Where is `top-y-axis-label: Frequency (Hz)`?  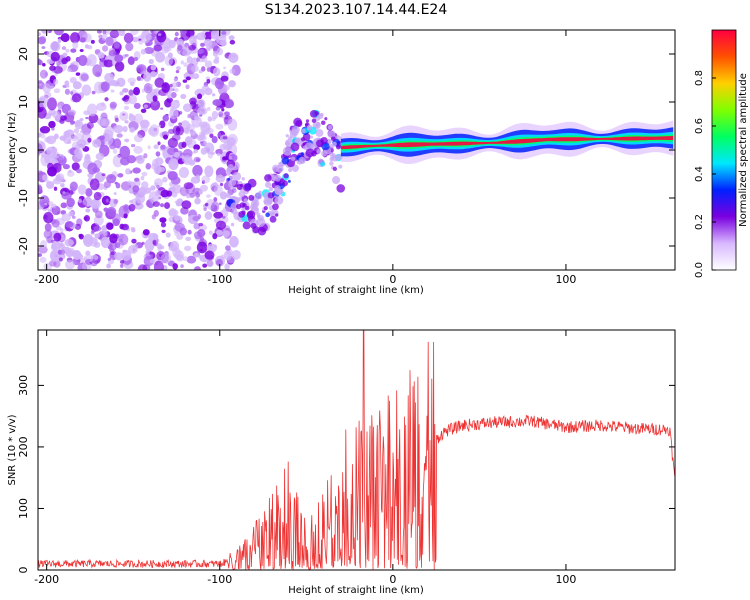 top-y-axis-label: Frequency (Hz) is located at coordinates (12, 150).